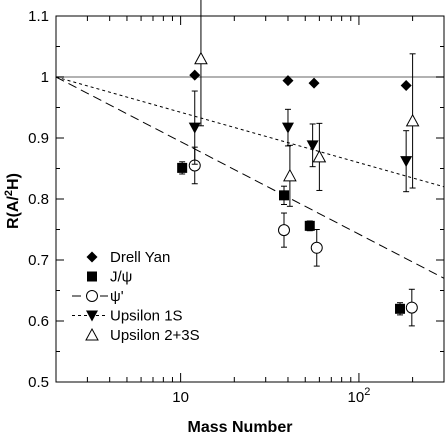 This screenshot has width=445, height=443. Describe the element at coordinates (300, 141) in the screenshot. I see `series-upsilon-1s` at that location.